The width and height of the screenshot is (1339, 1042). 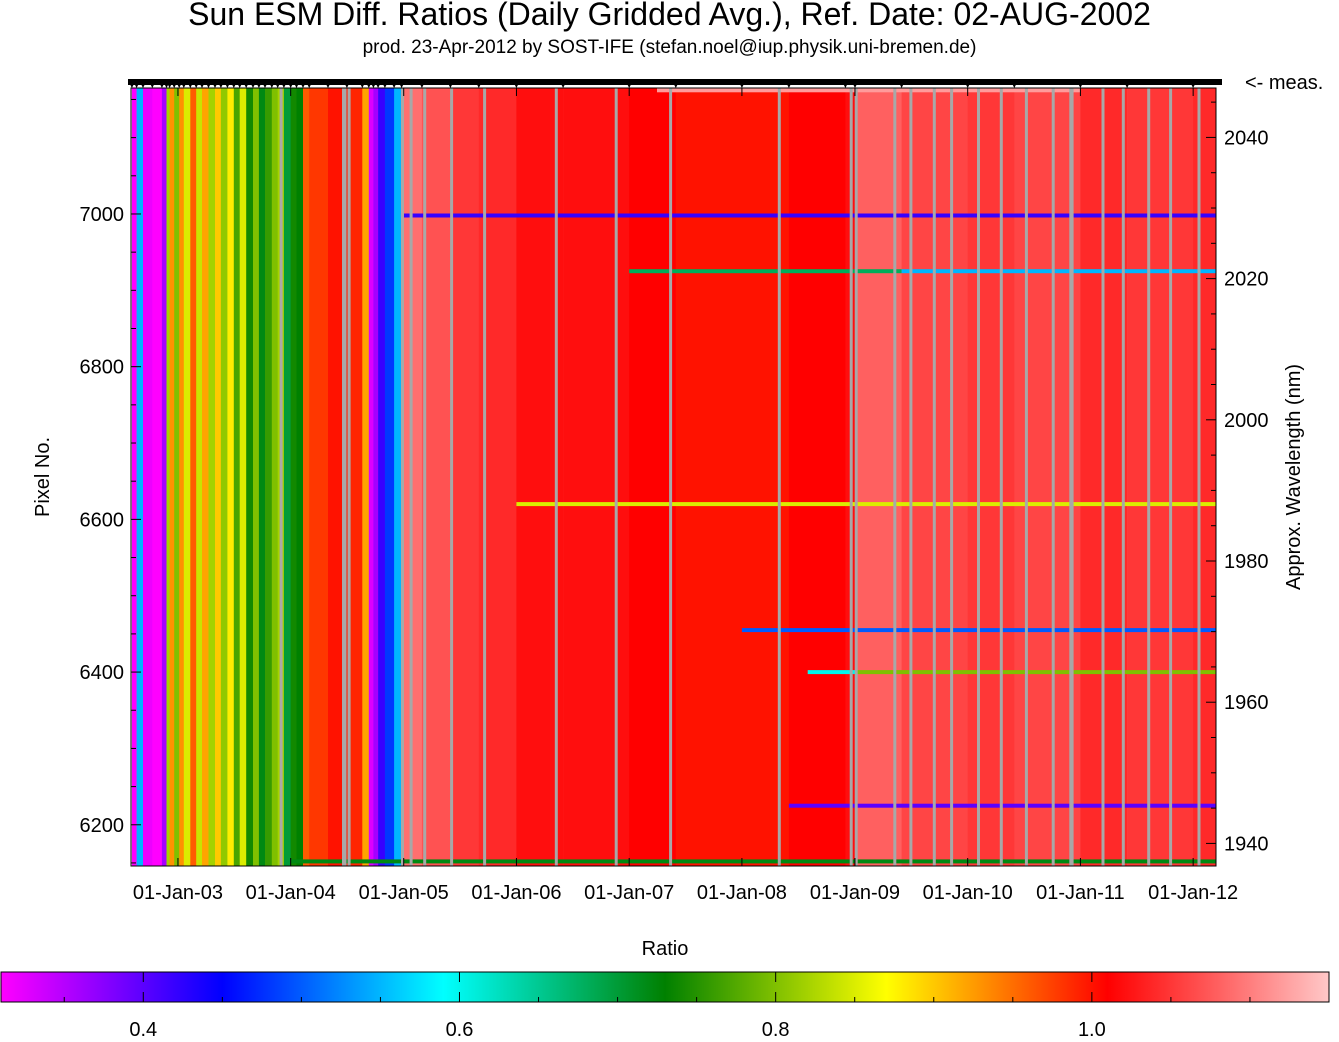 I want to click on y2-tick-label: 1980, so click(x=1246, y=562).